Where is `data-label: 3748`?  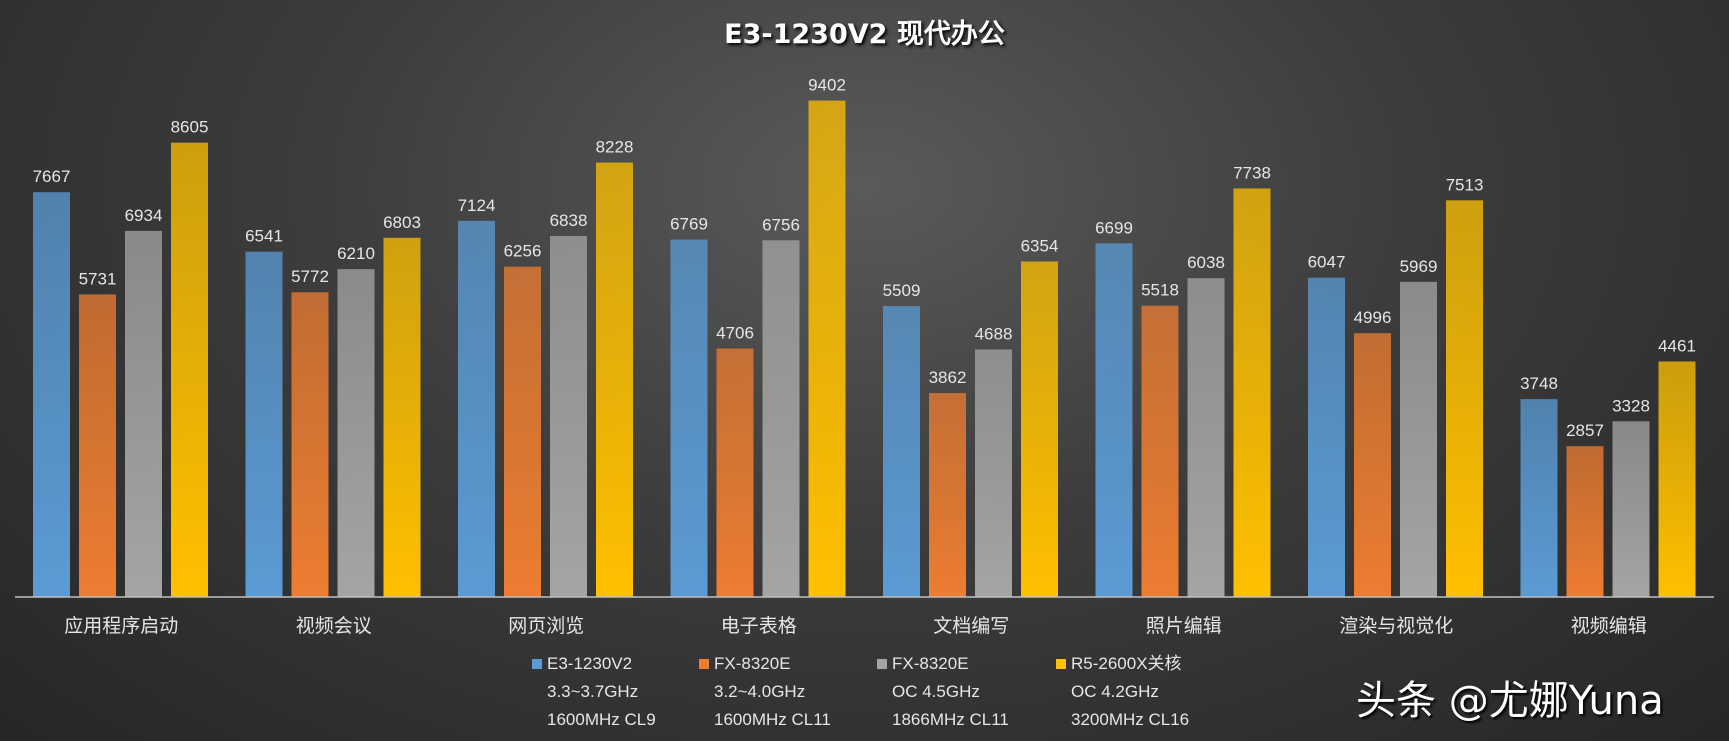 data-label: 3748 is located at coordinates (1539, 383).